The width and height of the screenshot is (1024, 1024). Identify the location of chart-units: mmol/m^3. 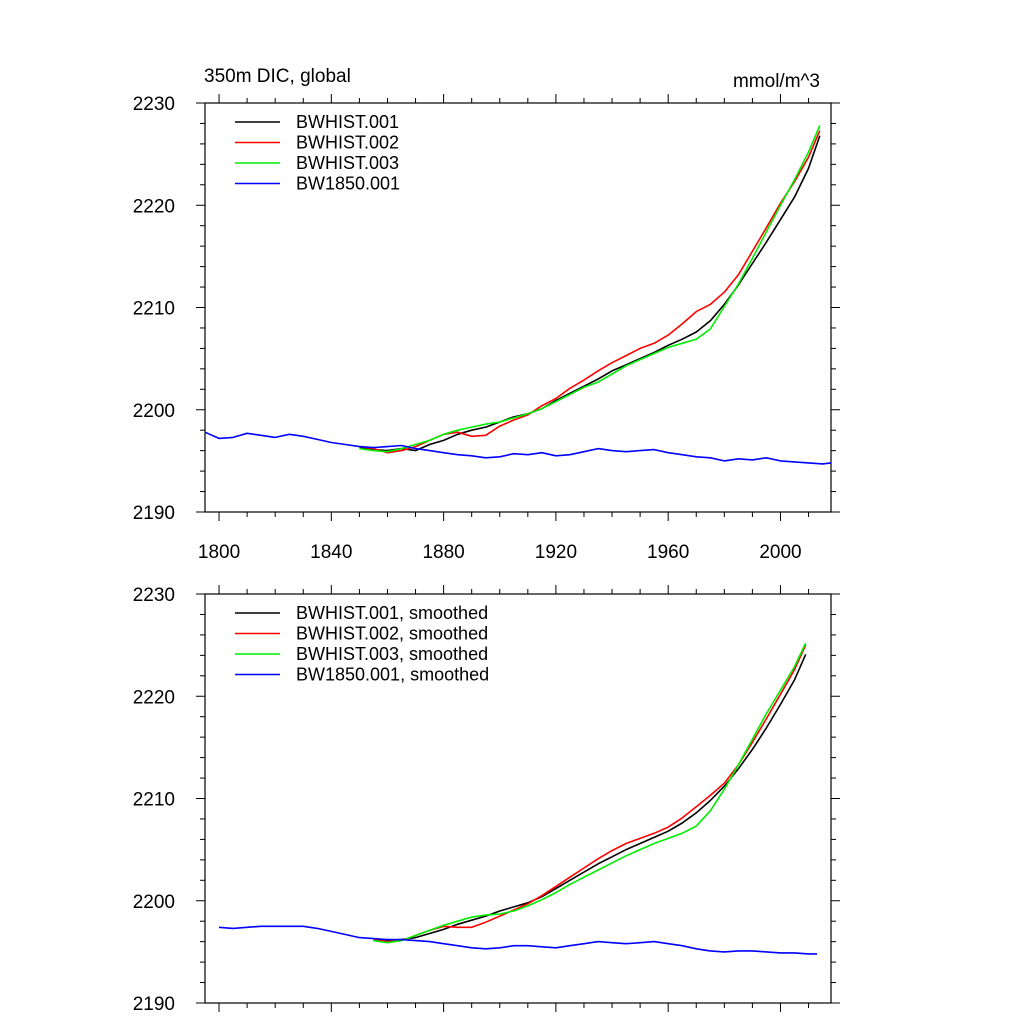
(776, 81).